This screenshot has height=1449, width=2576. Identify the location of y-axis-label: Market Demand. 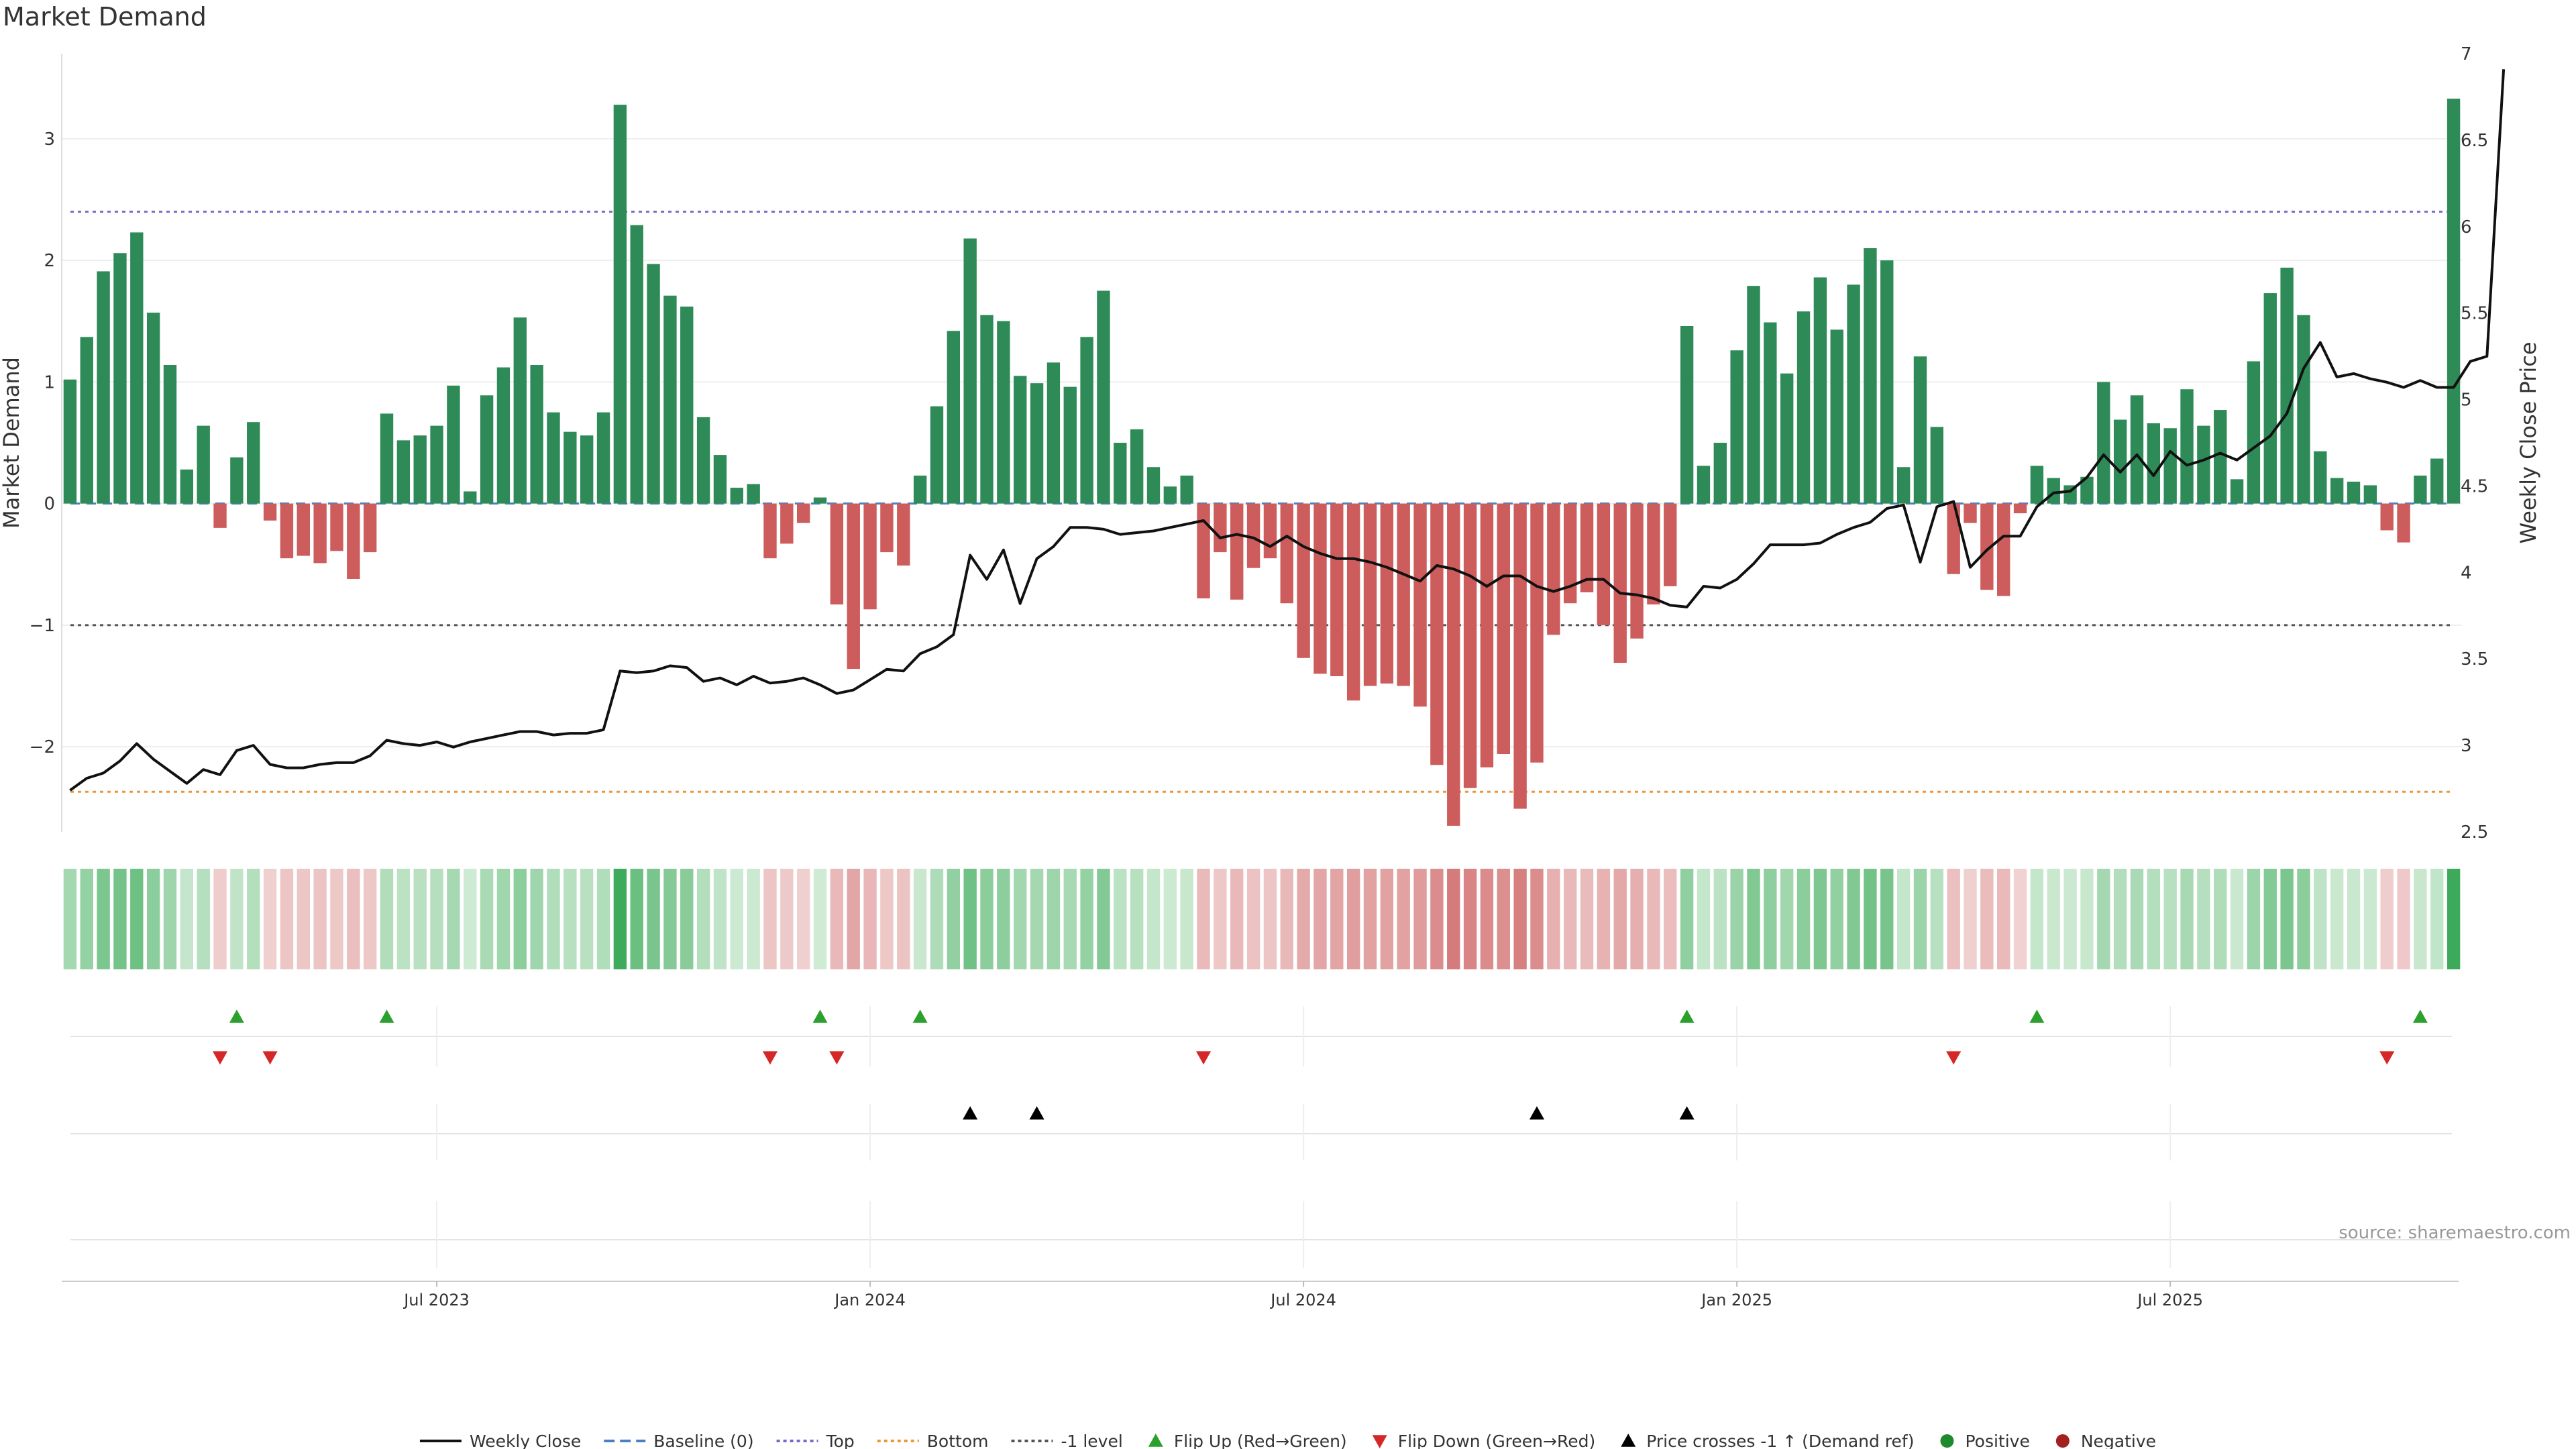
(12, 443).